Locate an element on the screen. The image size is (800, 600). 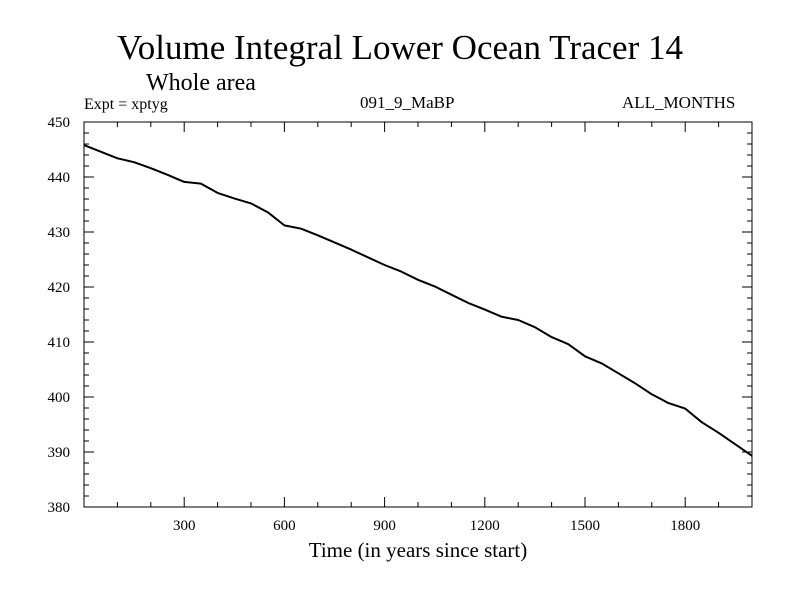
chart-title: Volume Integral Lower Ocean Tracer 14 is located at coordinates (400, 47).